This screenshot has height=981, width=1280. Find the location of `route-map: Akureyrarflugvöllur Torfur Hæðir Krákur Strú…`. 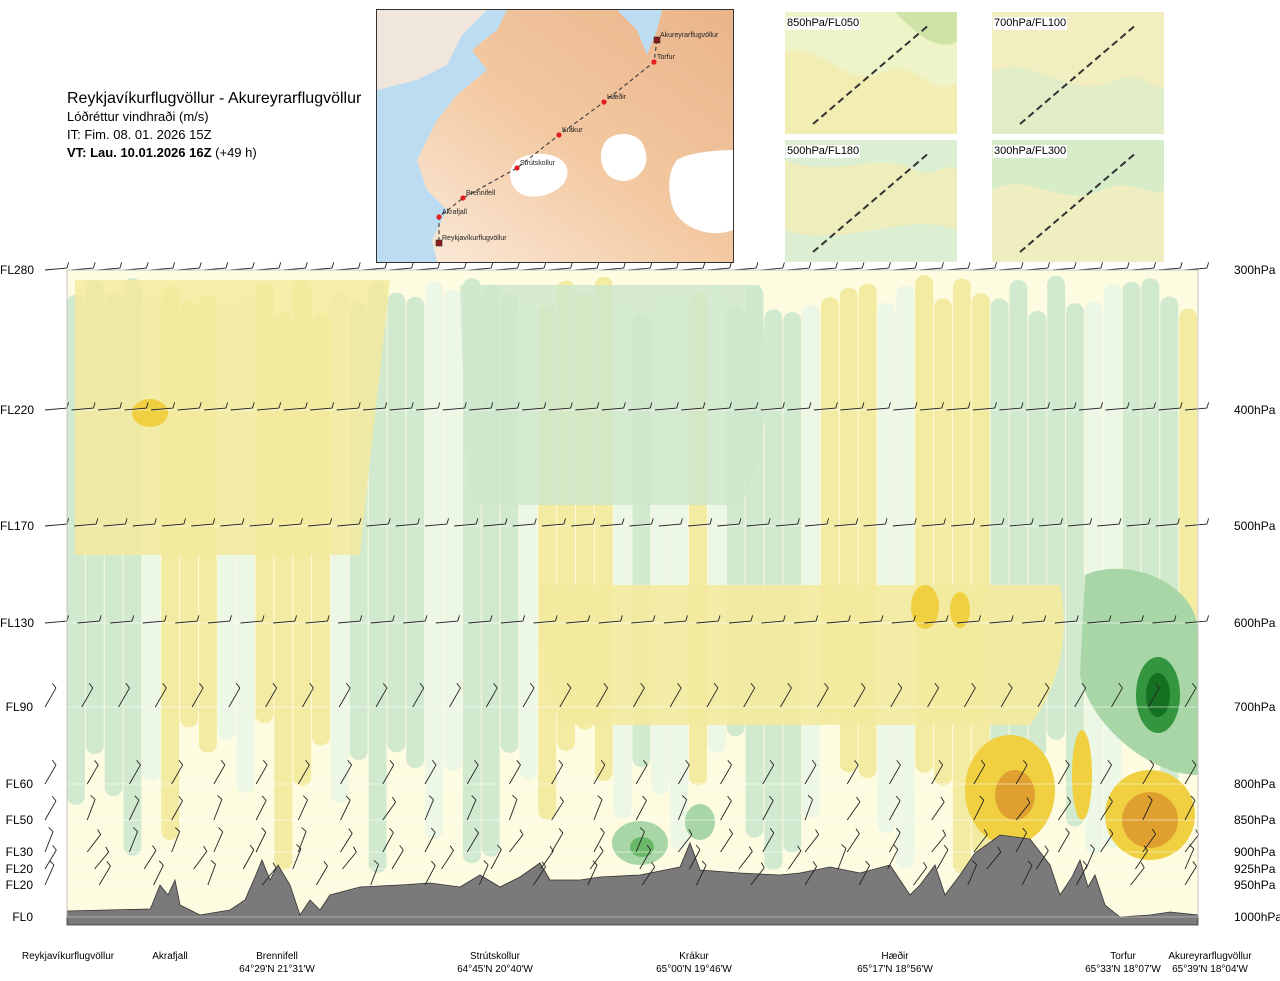

route-map: Akureyrarflugvöllur Torfur Hæðir Krákur Strú… is located at coordinates (555, 136).